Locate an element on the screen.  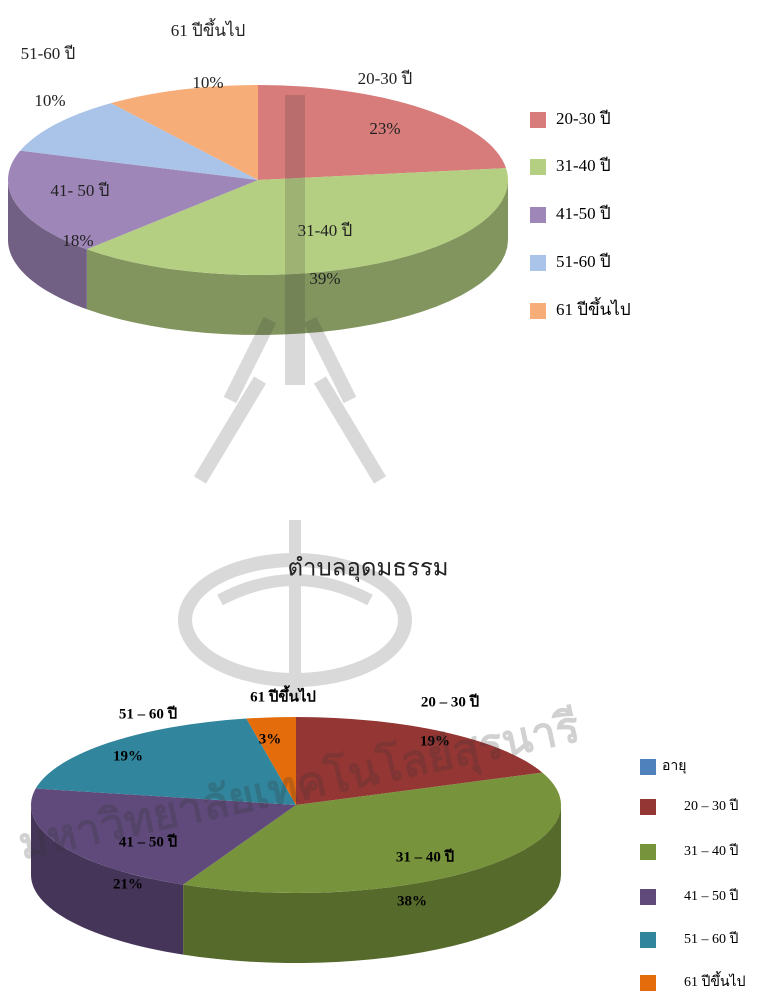
slice-label: 31 – 40 ปี is located at coordinates (425, 856).